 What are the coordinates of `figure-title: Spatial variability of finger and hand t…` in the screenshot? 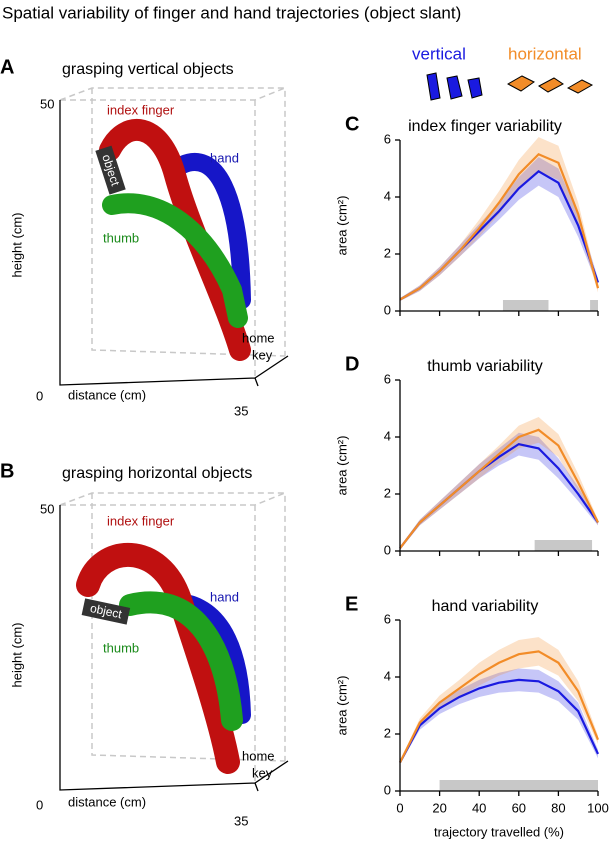 It's located at (231, 12).